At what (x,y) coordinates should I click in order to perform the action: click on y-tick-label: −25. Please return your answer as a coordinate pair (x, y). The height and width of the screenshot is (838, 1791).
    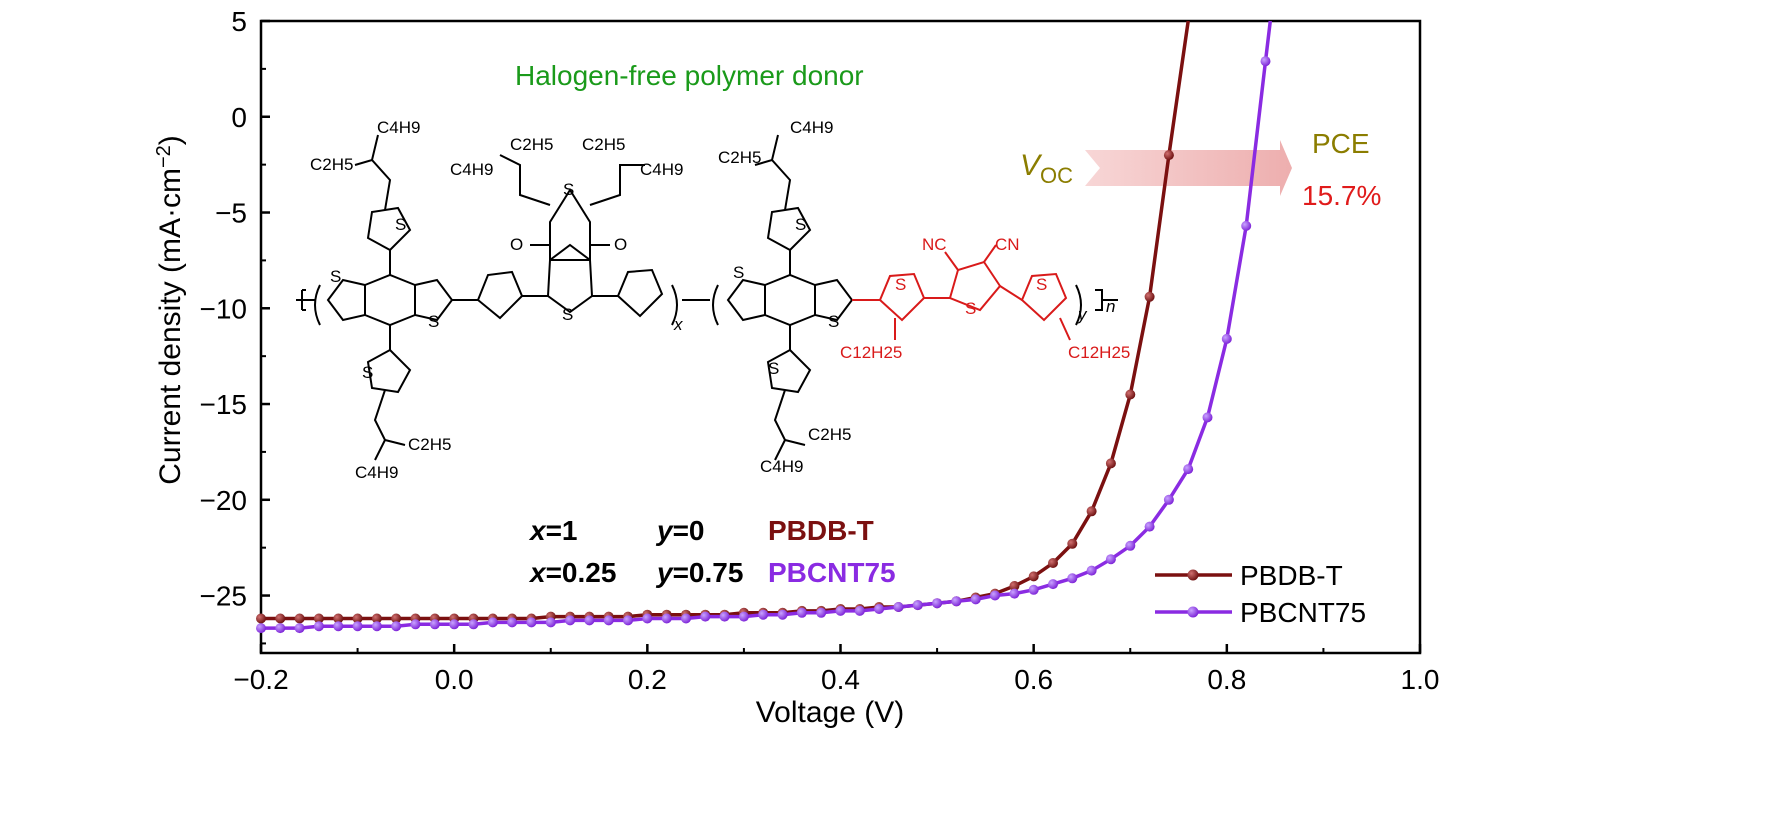
    Looking at the image, I should click on (224, 596).